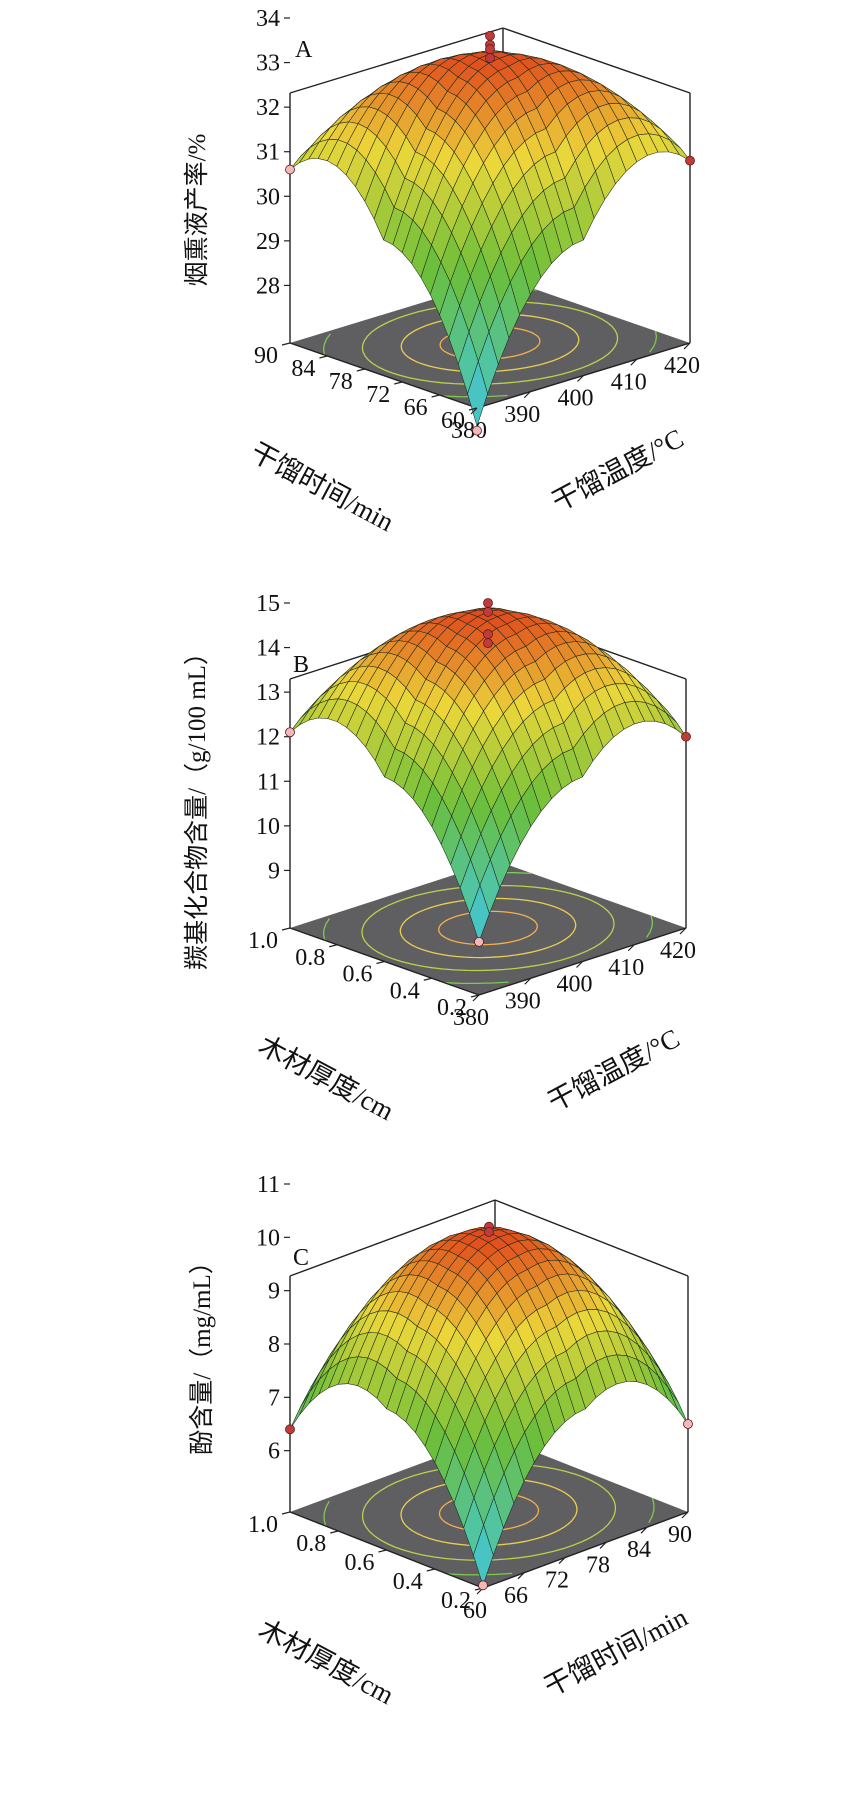 This screenshot has height=1800, width=845. What do you see at coordinates (268, 64) in the screenshot?
I see `z-tick-label: 33` at bounding box center [268, 64].